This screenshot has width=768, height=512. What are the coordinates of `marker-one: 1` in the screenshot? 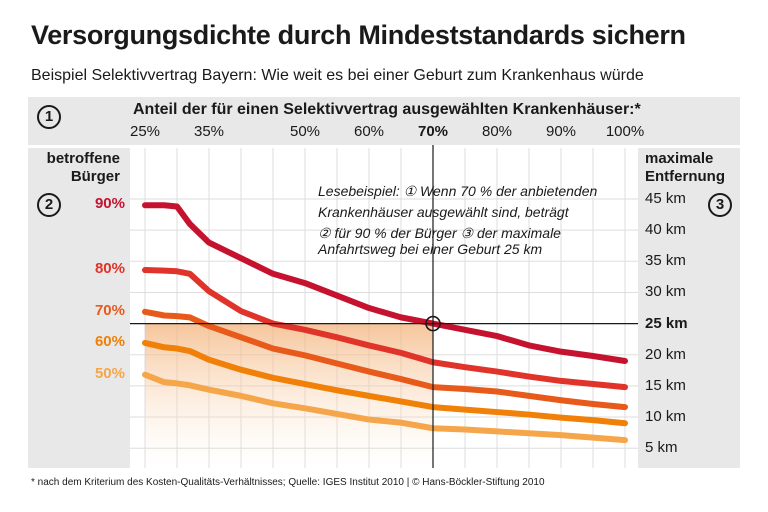 It's located at (49, 117).